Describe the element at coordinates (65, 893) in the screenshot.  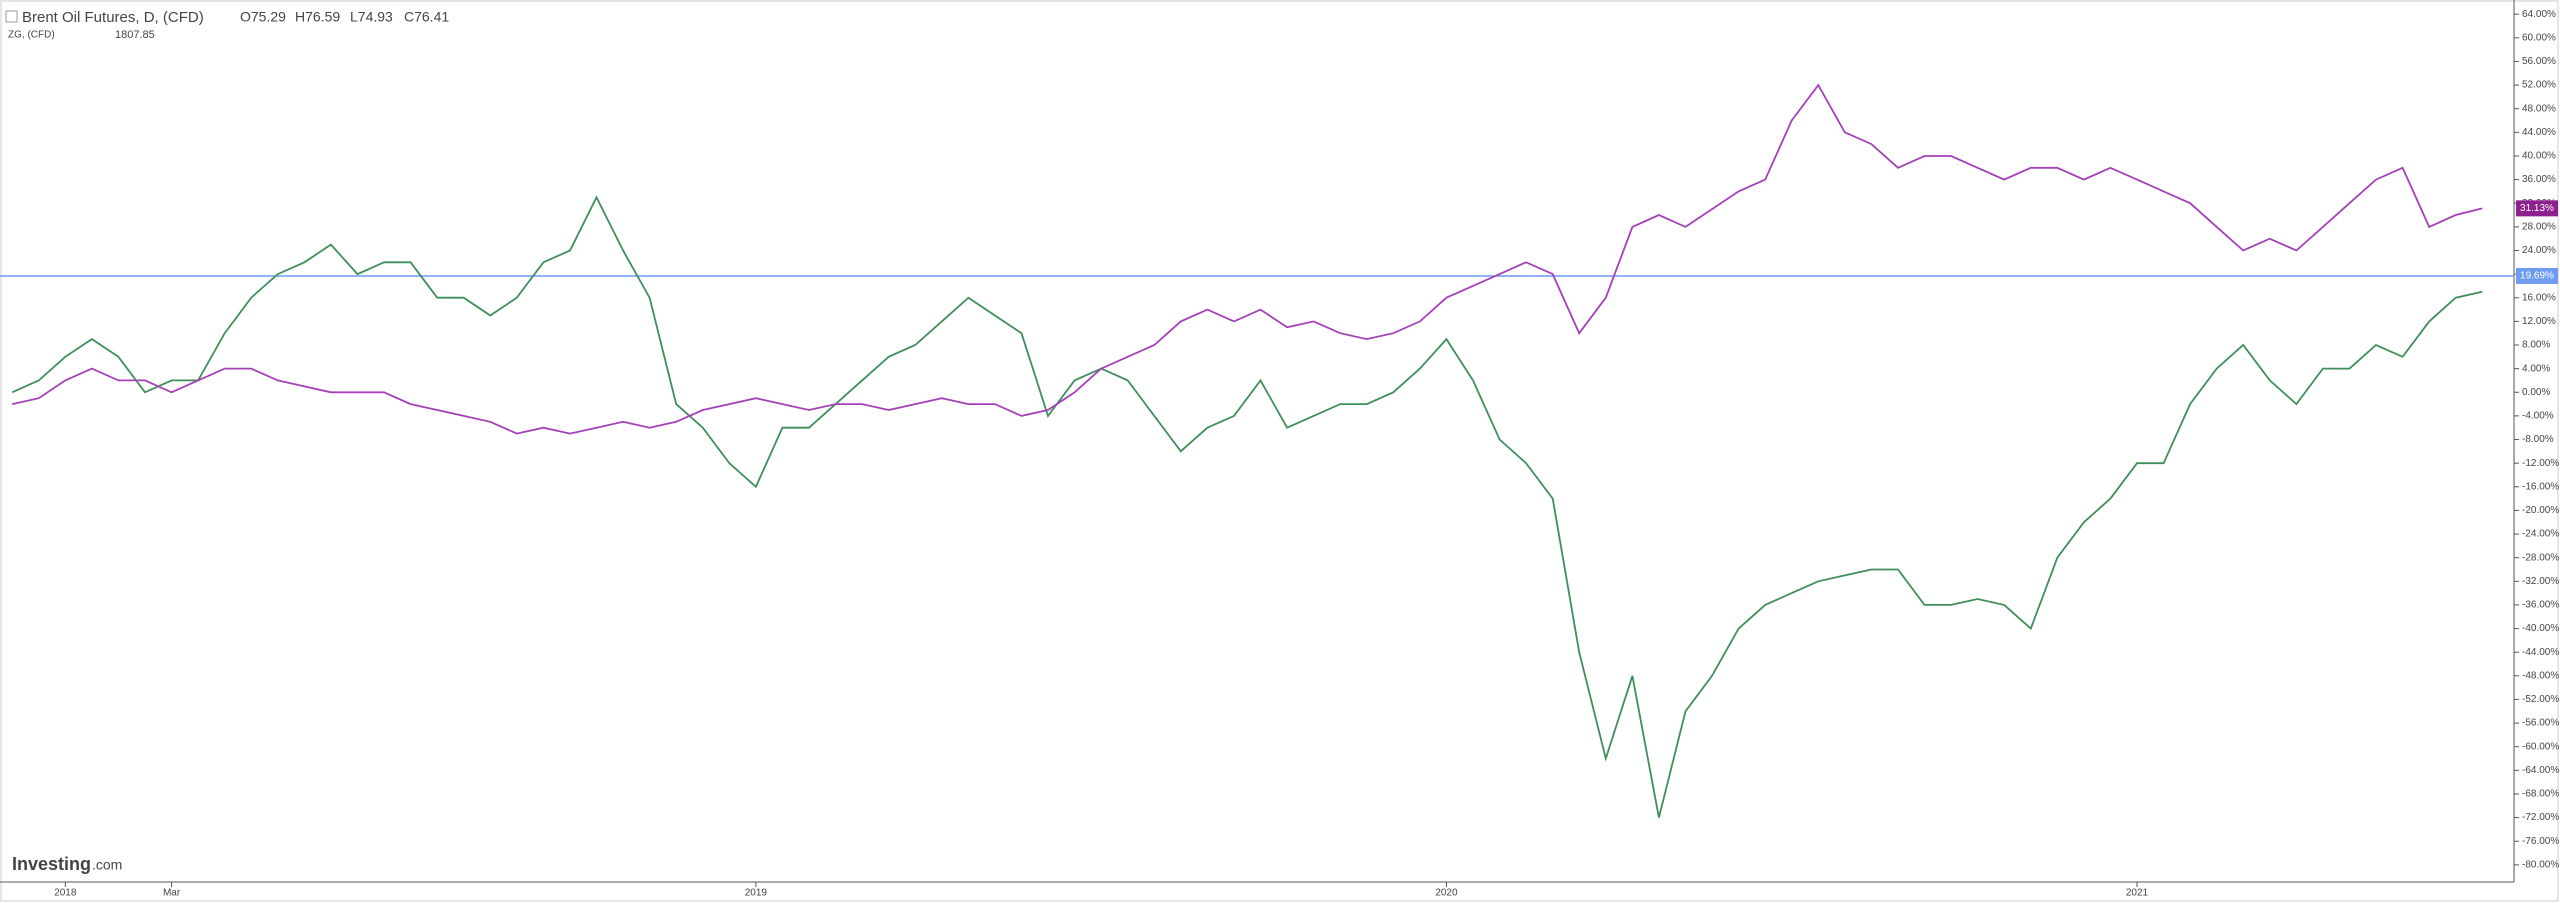
I see `x-tick-label: 2018` at that location.